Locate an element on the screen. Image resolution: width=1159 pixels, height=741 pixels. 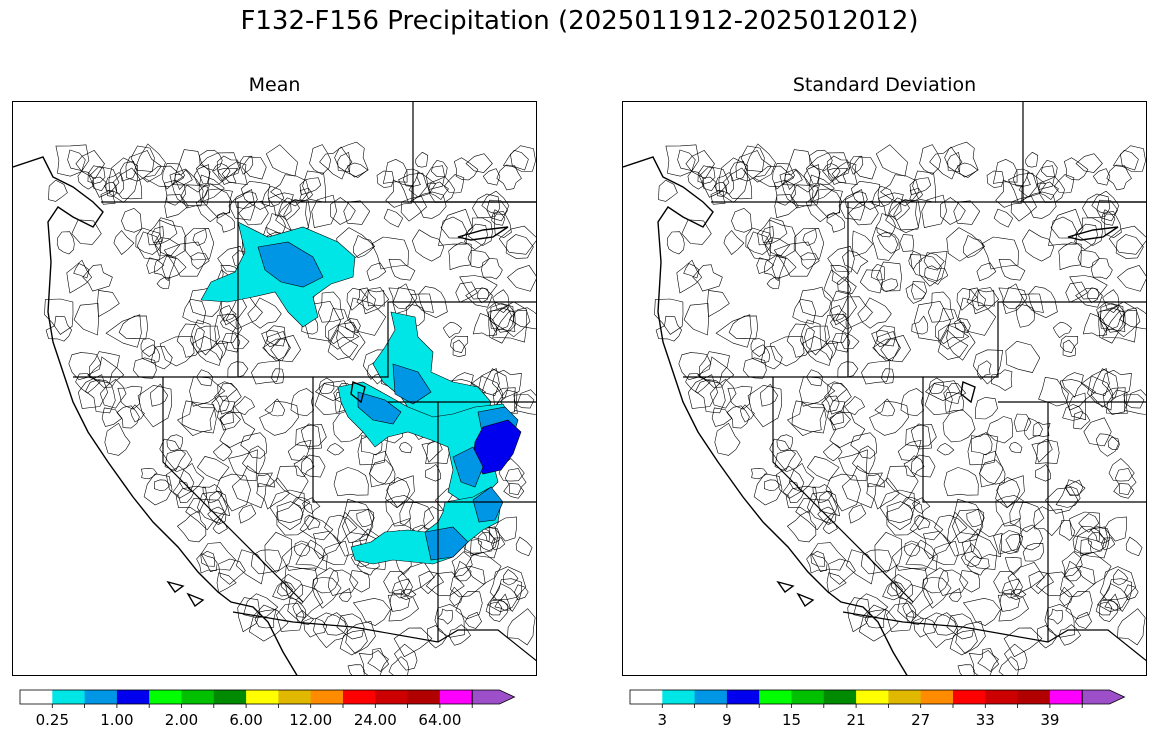
stddev-colorbar-tick-label: 39 is located at coordinates (1050, 720).